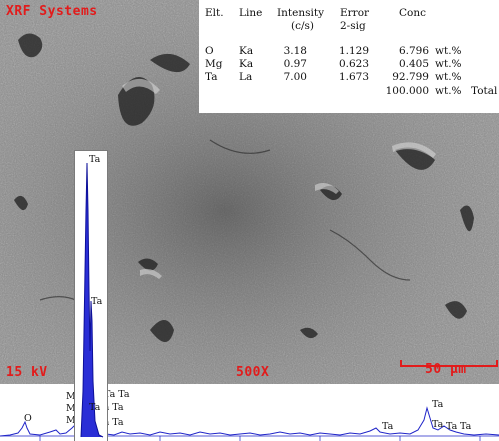 Image resolution: width=499 pixels, height=441 pixels. Describe the element at coordinates (410, 77) in the screenshot. I see `row-concentration: 92.799` at that location.